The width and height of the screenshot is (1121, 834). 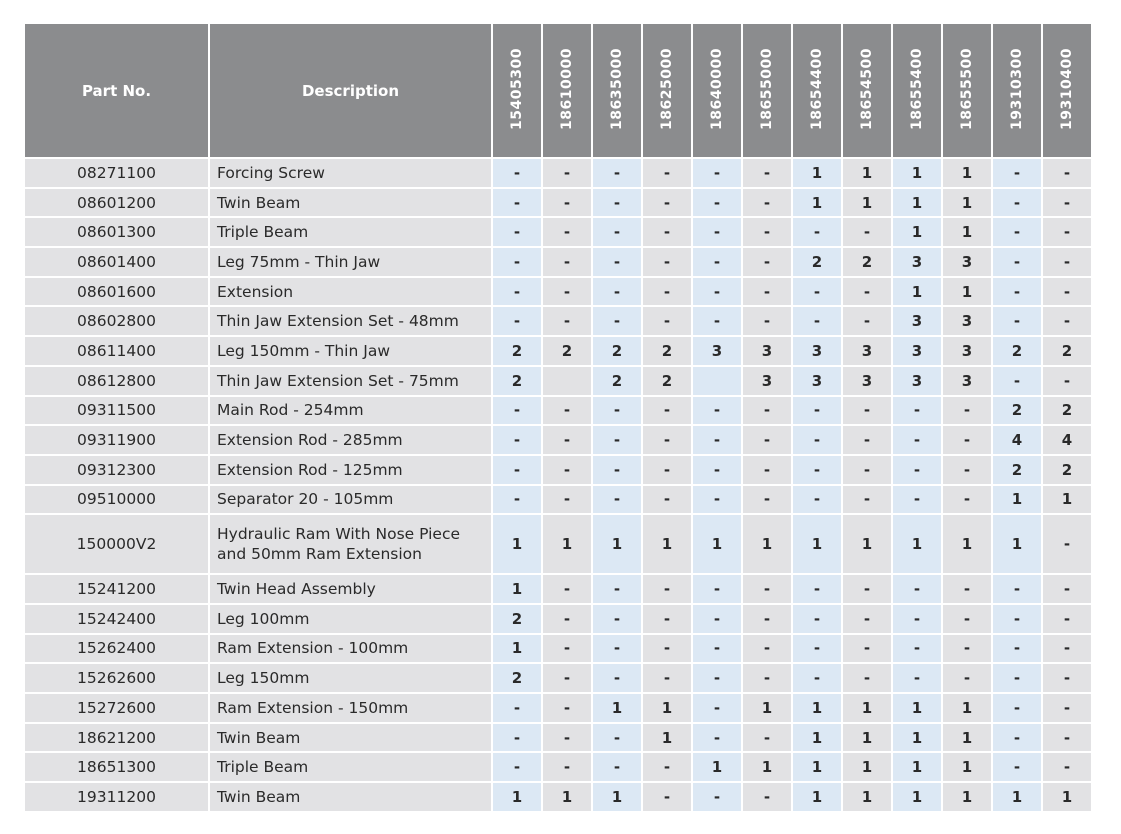 I want to click on part-description: Leg 100mm, so click(x=350, y=618).